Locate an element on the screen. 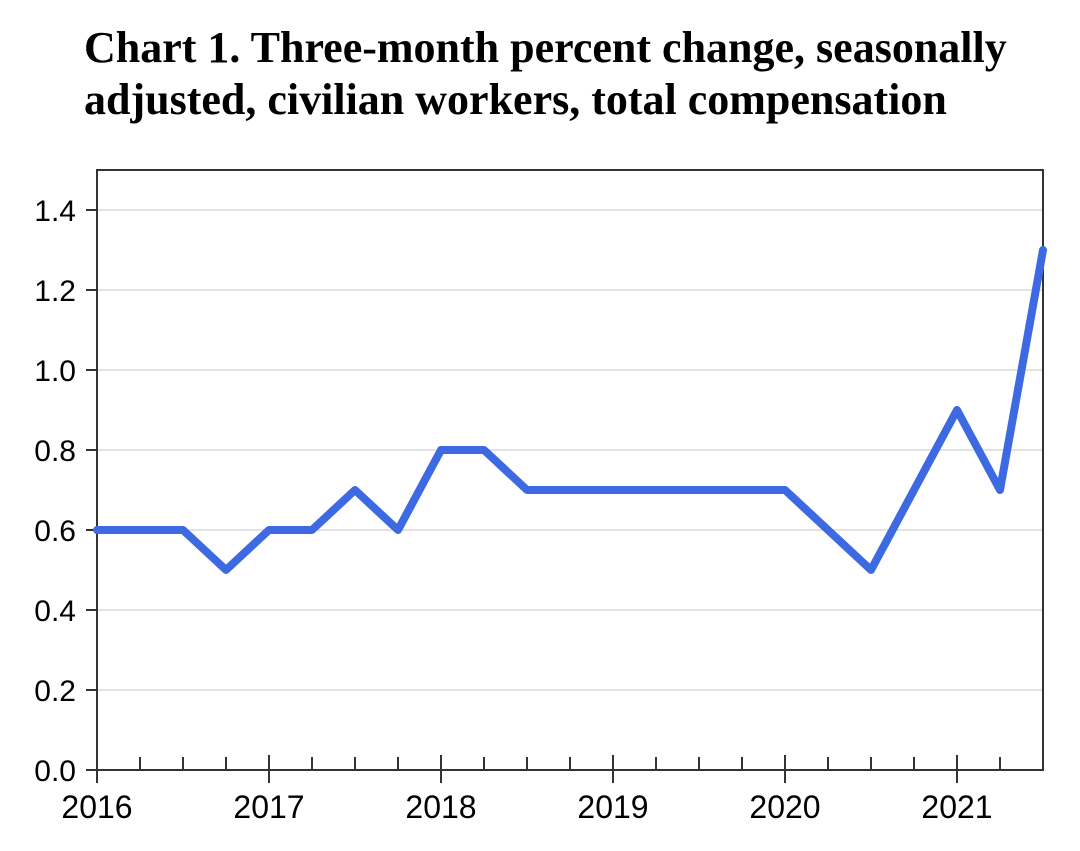 The image size is (1080, 851). y-tick-label: 1.0 is located at coordinates (55, 371).